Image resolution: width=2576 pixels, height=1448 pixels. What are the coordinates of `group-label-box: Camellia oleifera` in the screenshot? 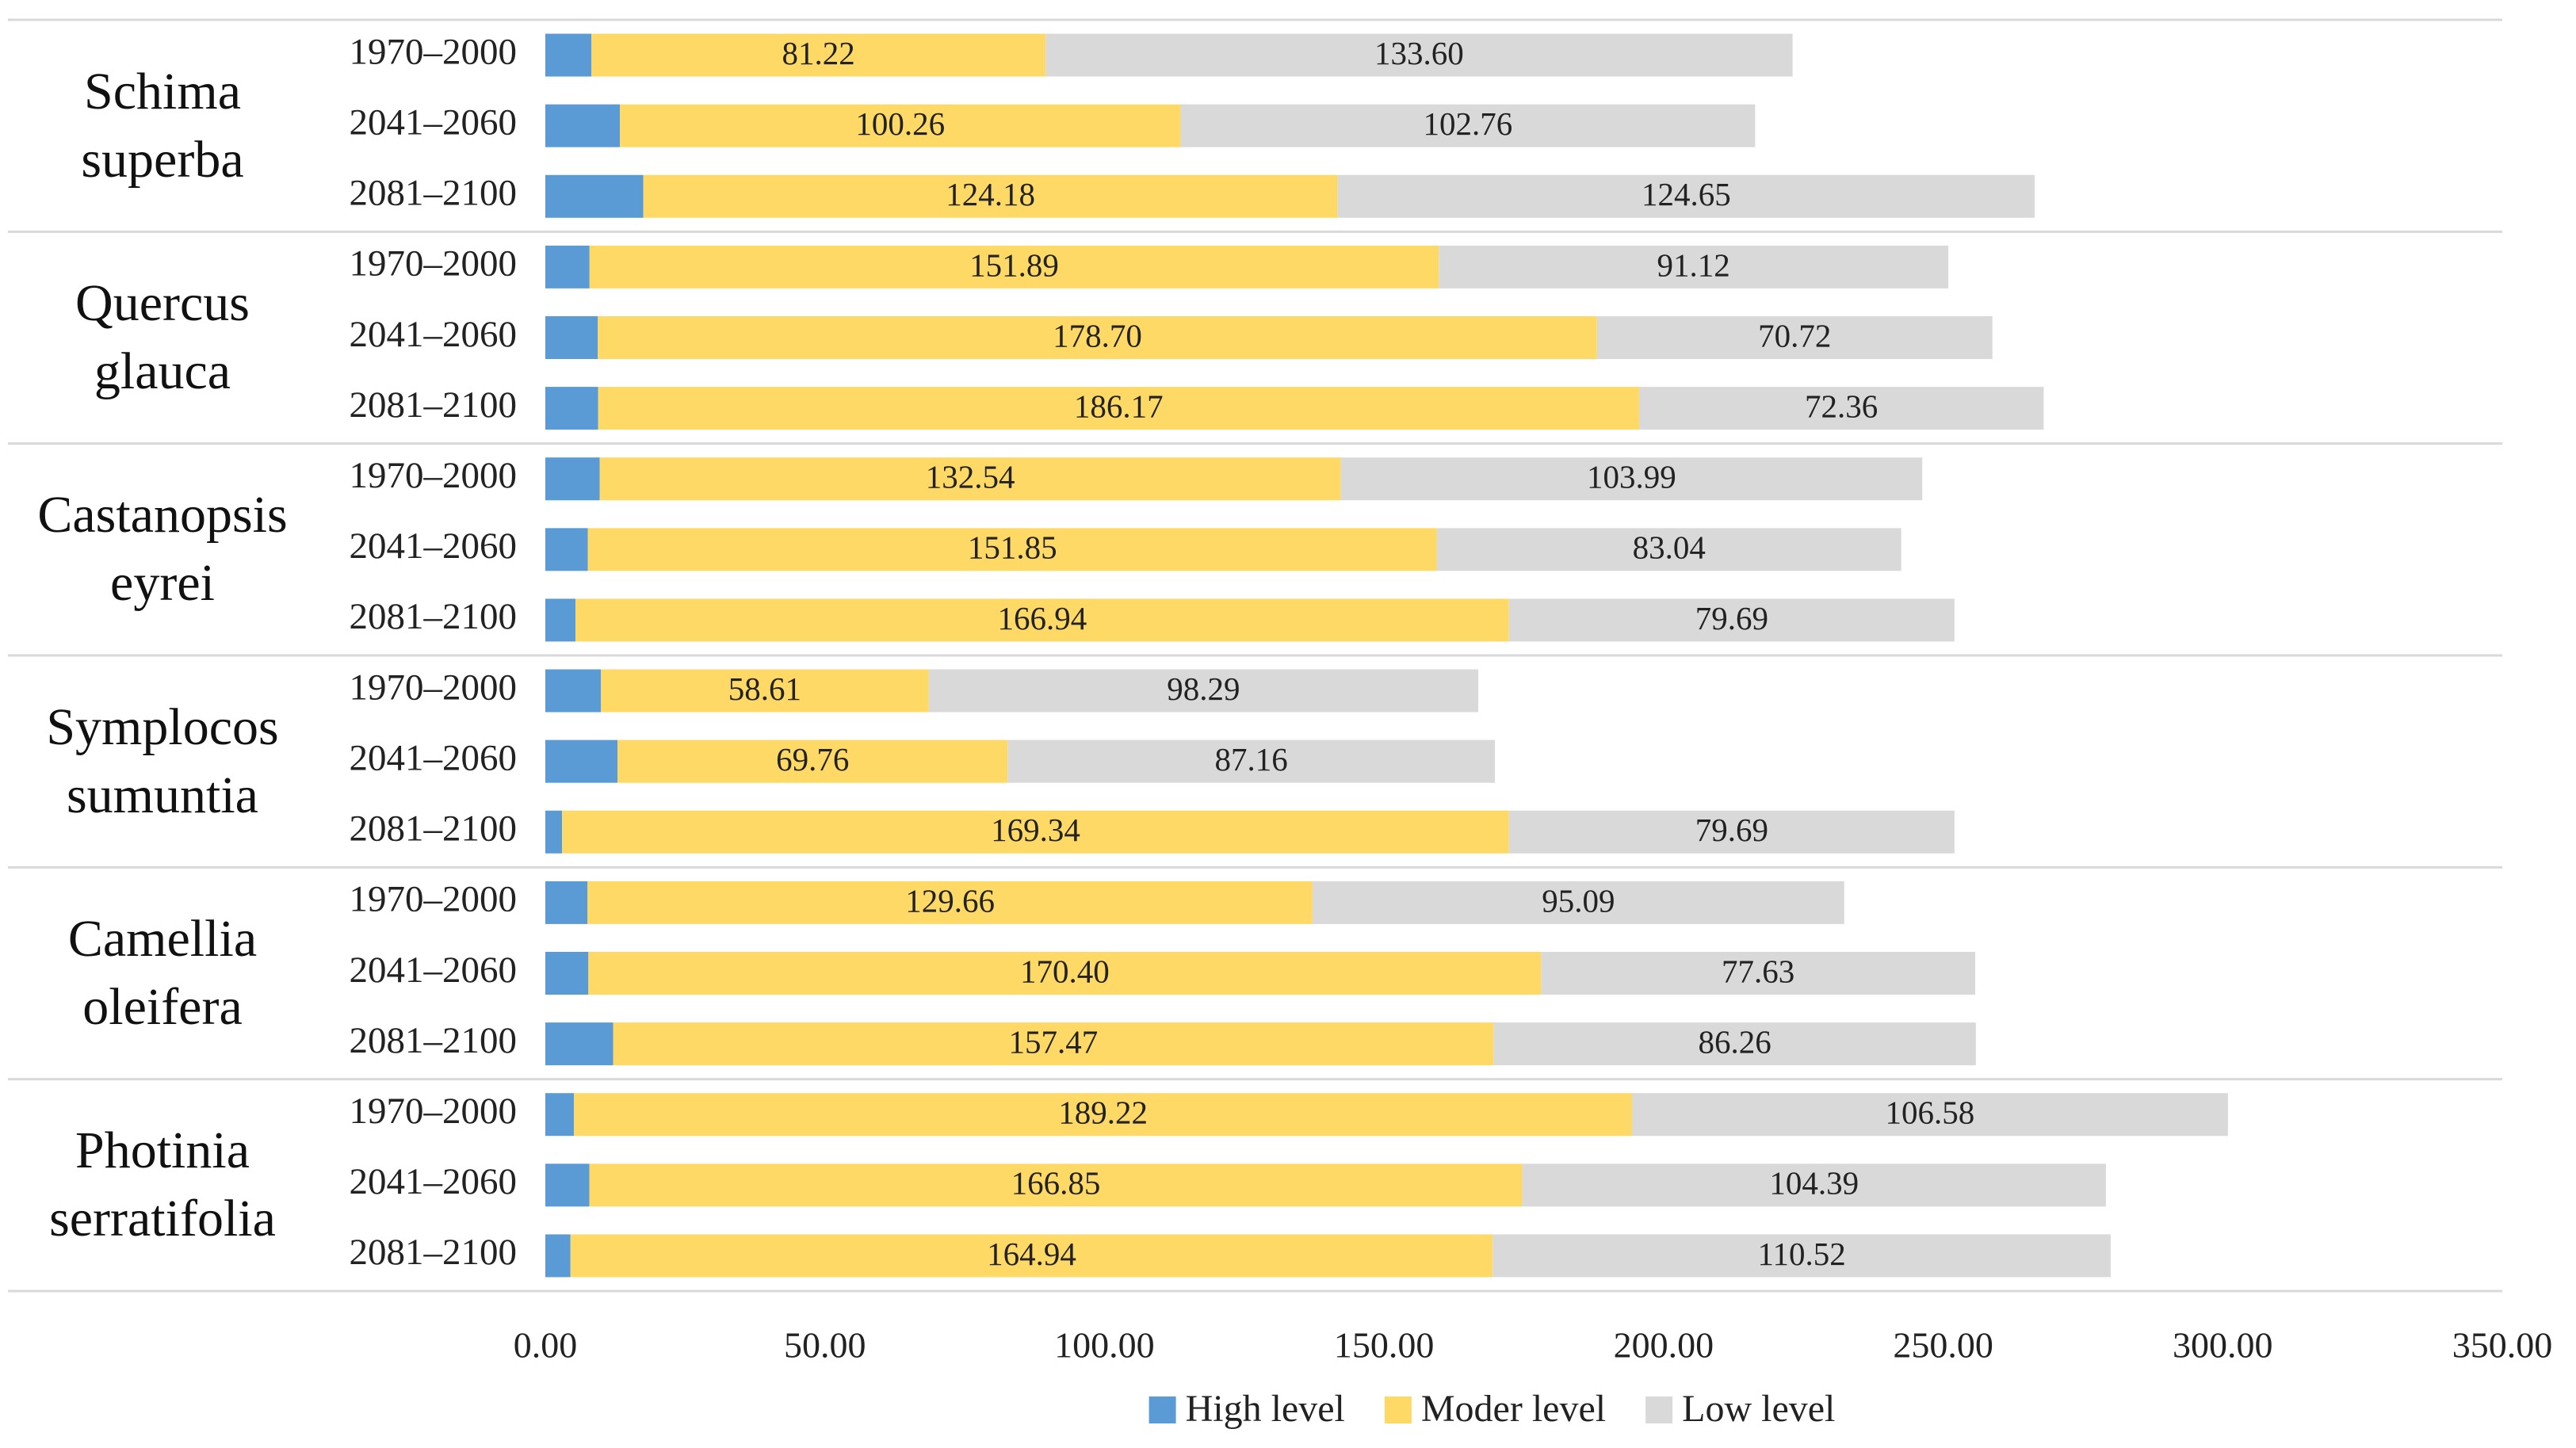 It's located at (162, 973).